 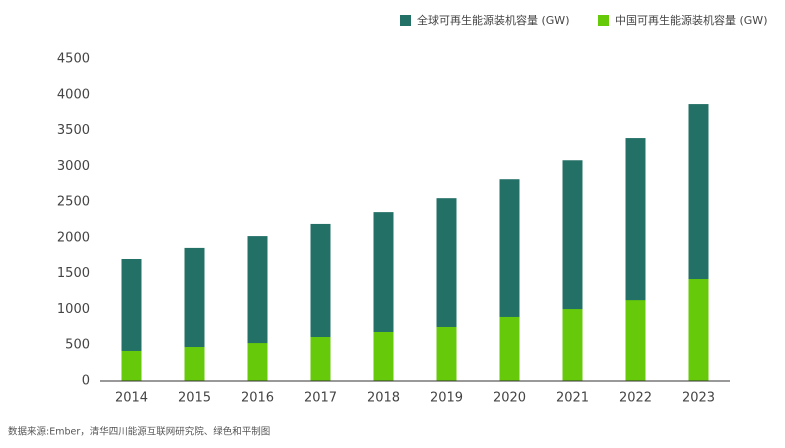 I want to click on x-tick-label: 2023, so click(x=698, y=398).